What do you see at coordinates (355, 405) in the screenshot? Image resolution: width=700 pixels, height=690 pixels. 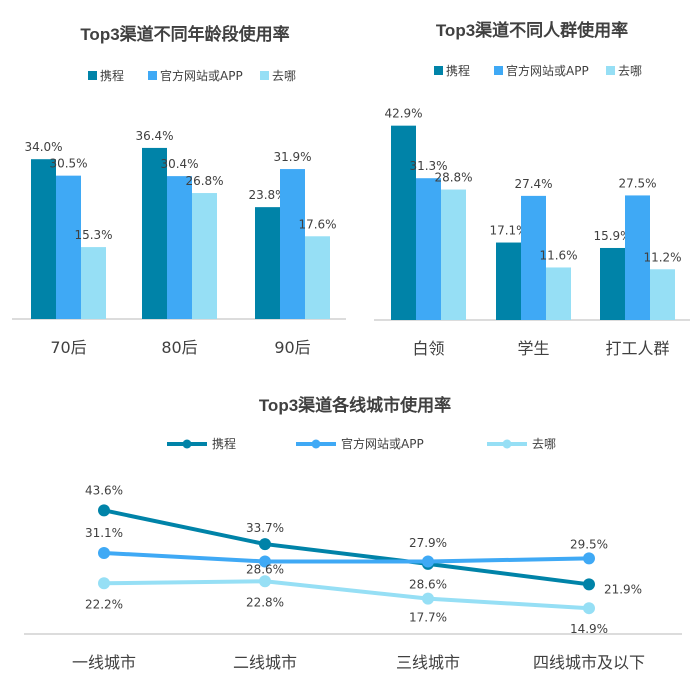 I see `city-chart-title: Top3渠道各线城市使用率` at bounding box center [355, 405].